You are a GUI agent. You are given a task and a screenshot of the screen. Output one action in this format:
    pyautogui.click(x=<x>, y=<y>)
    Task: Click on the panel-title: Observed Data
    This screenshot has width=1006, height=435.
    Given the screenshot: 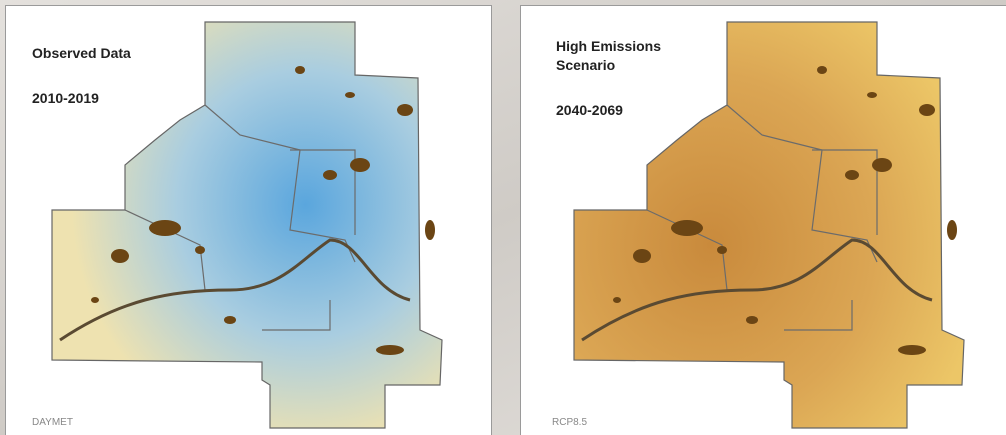 What is the action you would take?
    pyautogui.click(x=81, y=53)
    